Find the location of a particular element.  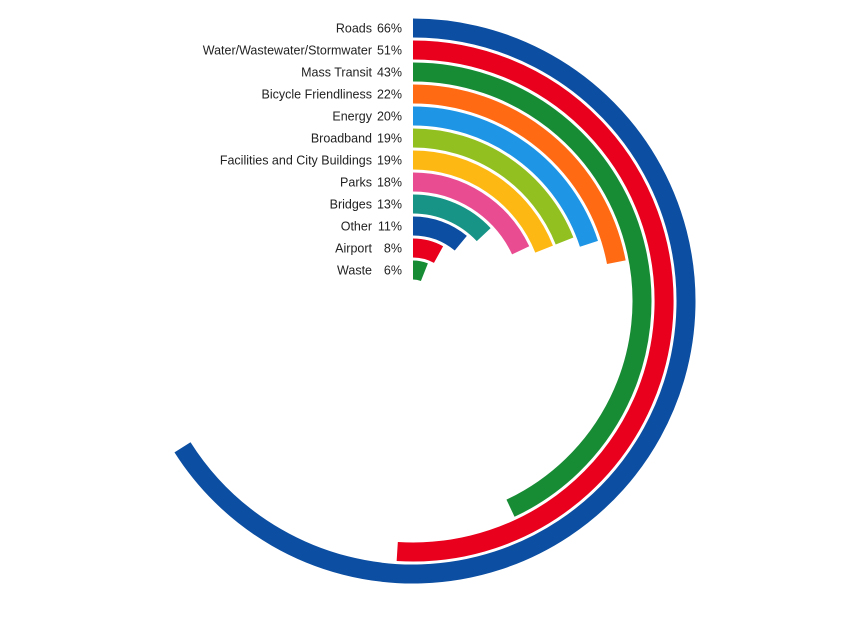

arc-parks is located at coordinates (471, 213).